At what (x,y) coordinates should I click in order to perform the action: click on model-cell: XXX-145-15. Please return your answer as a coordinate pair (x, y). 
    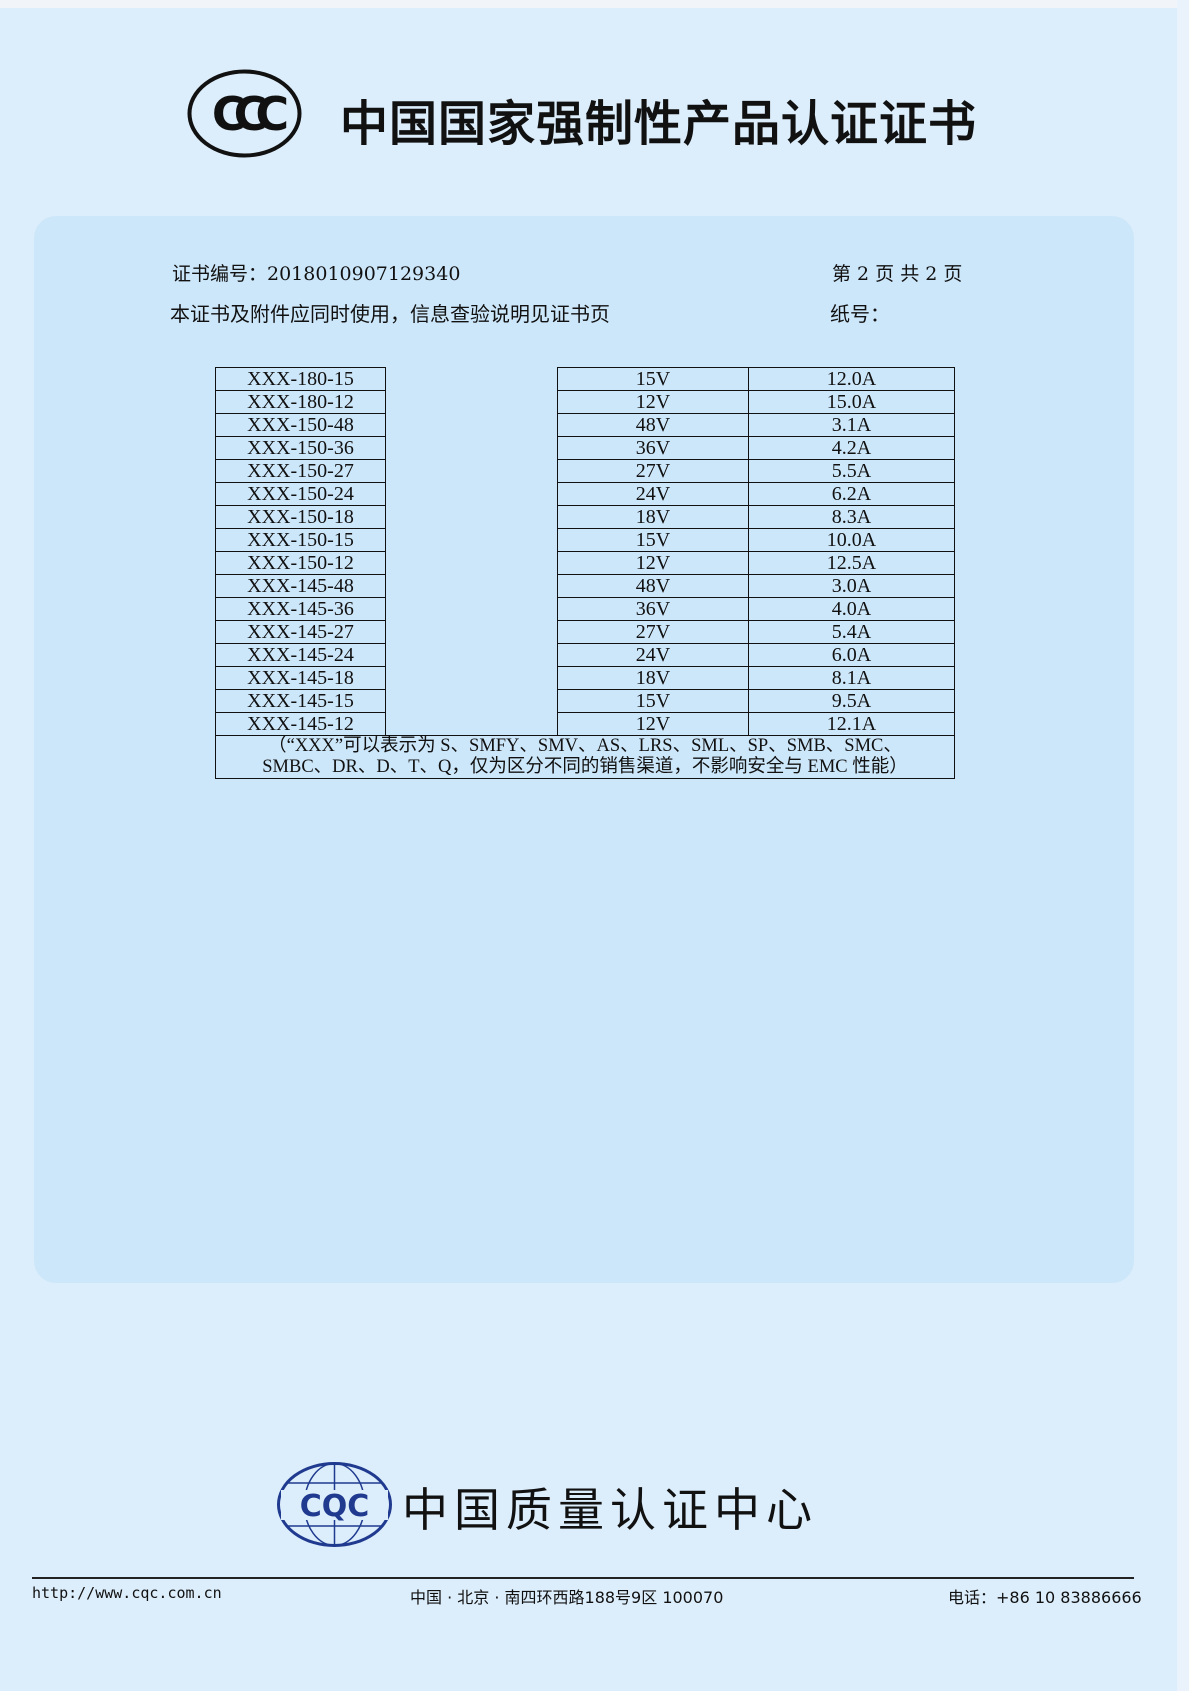
    Looking at the image, I should click on (300, 701).